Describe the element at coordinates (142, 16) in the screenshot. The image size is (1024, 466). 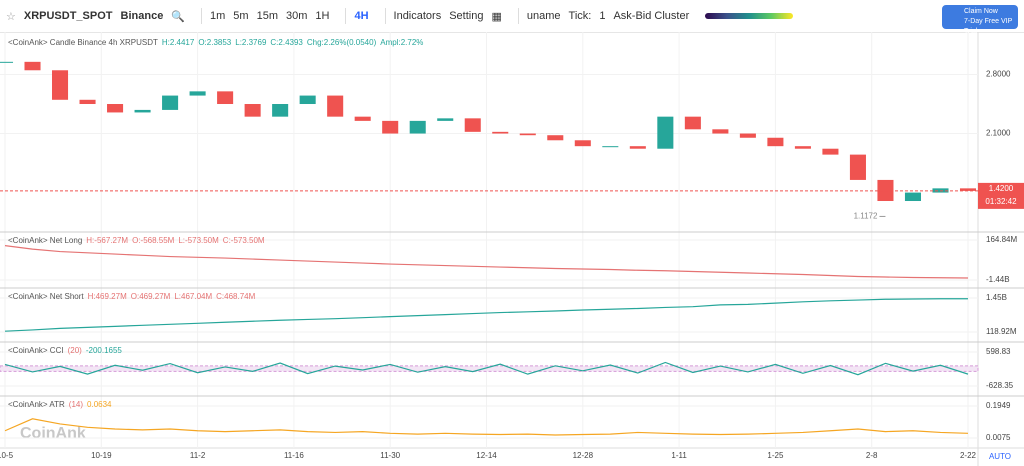
I see `exchange: Binance` at that location.